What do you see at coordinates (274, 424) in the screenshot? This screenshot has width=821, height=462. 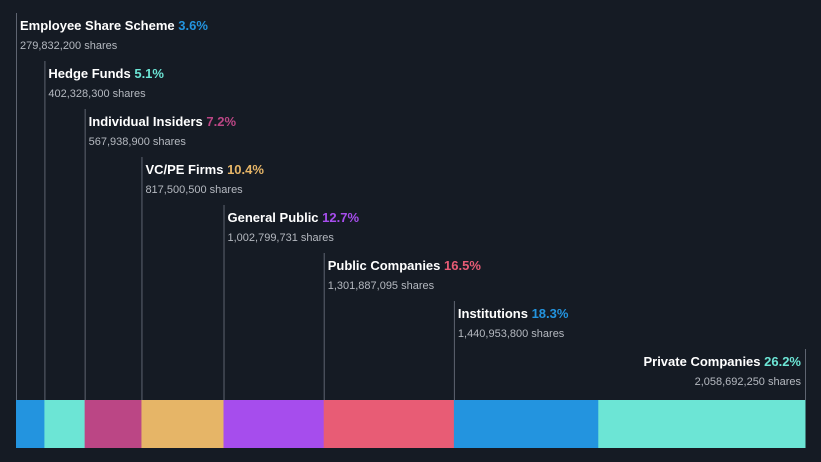 I see `bar-segment-general-public` at bounding box center [274, 424].